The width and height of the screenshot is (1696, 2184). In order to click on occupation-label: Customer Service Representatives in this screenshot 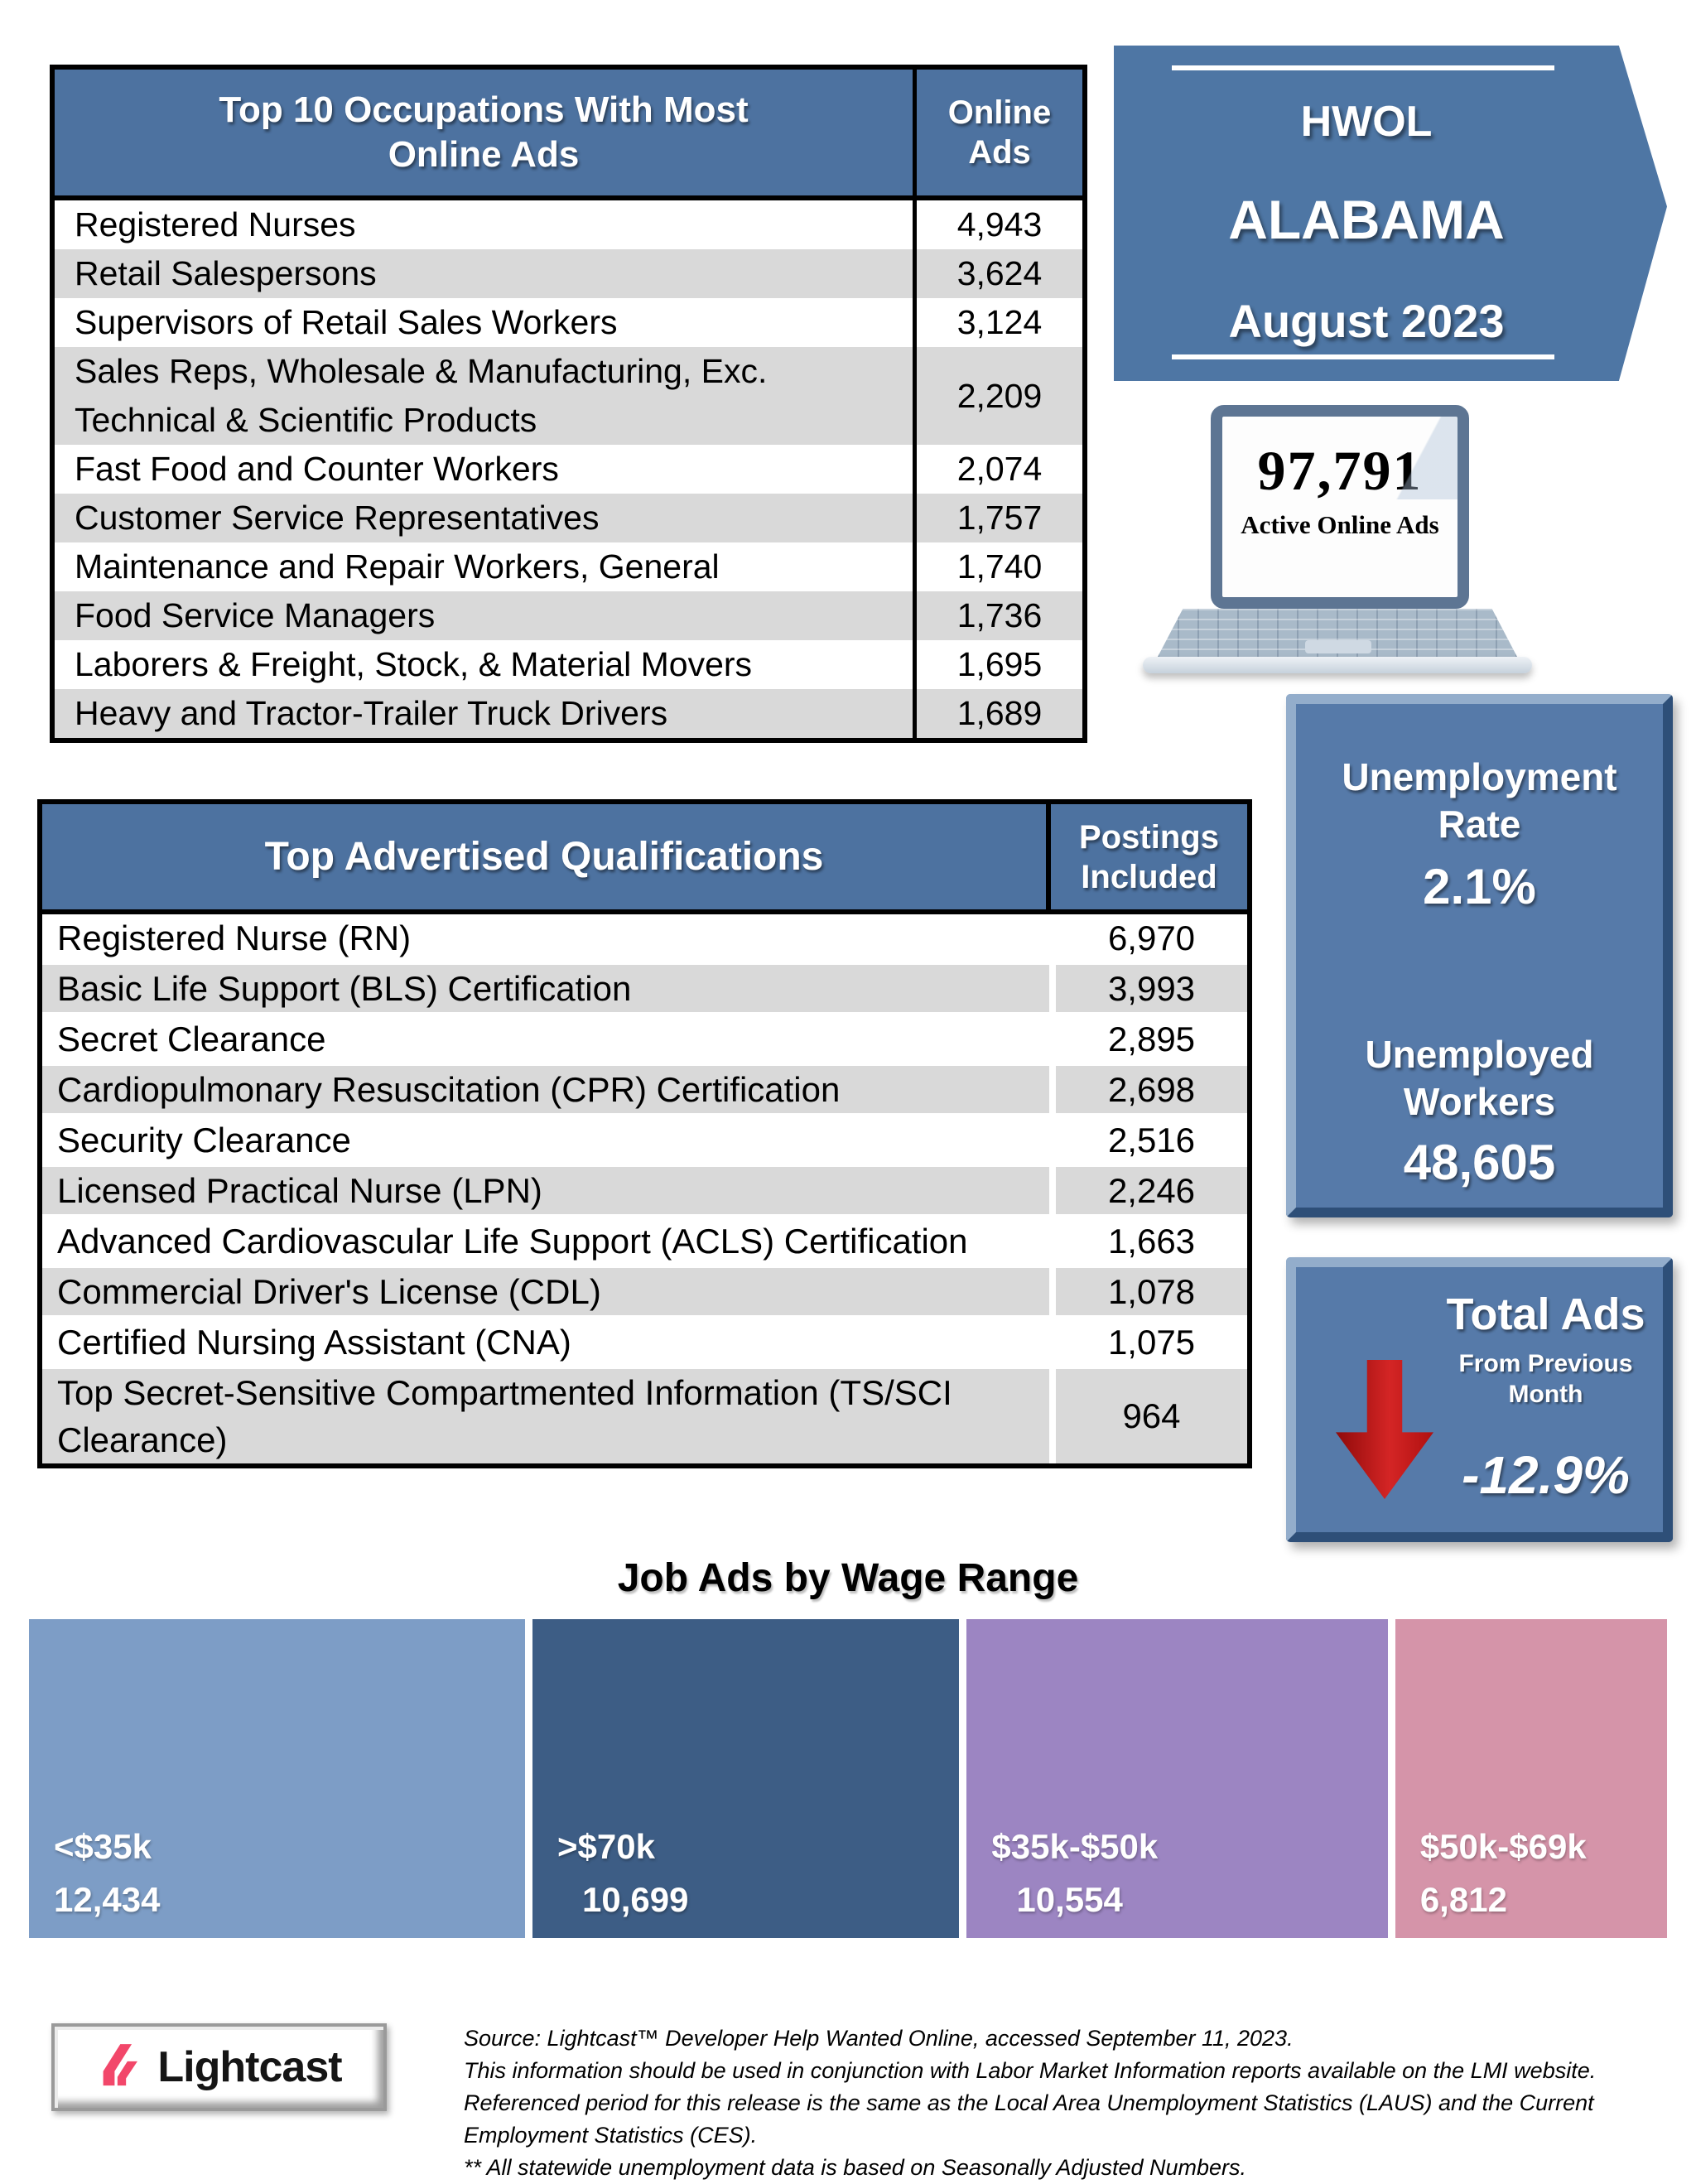, I will do `click(337, 518)`.